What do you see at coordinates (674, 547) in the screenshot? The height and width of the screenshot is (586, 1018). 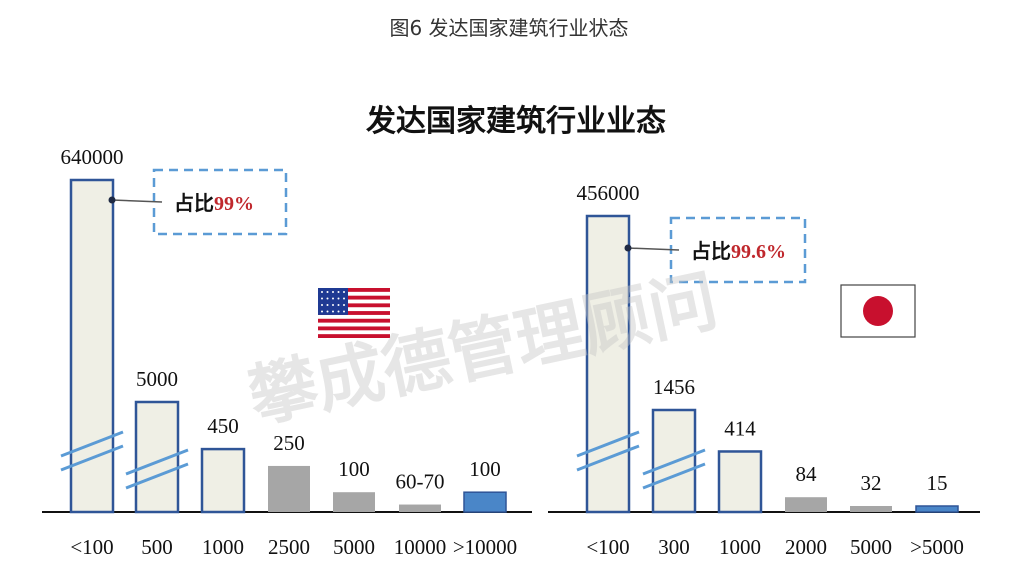 I see `x-tick-label: 300` at bounding box center [674, 547].